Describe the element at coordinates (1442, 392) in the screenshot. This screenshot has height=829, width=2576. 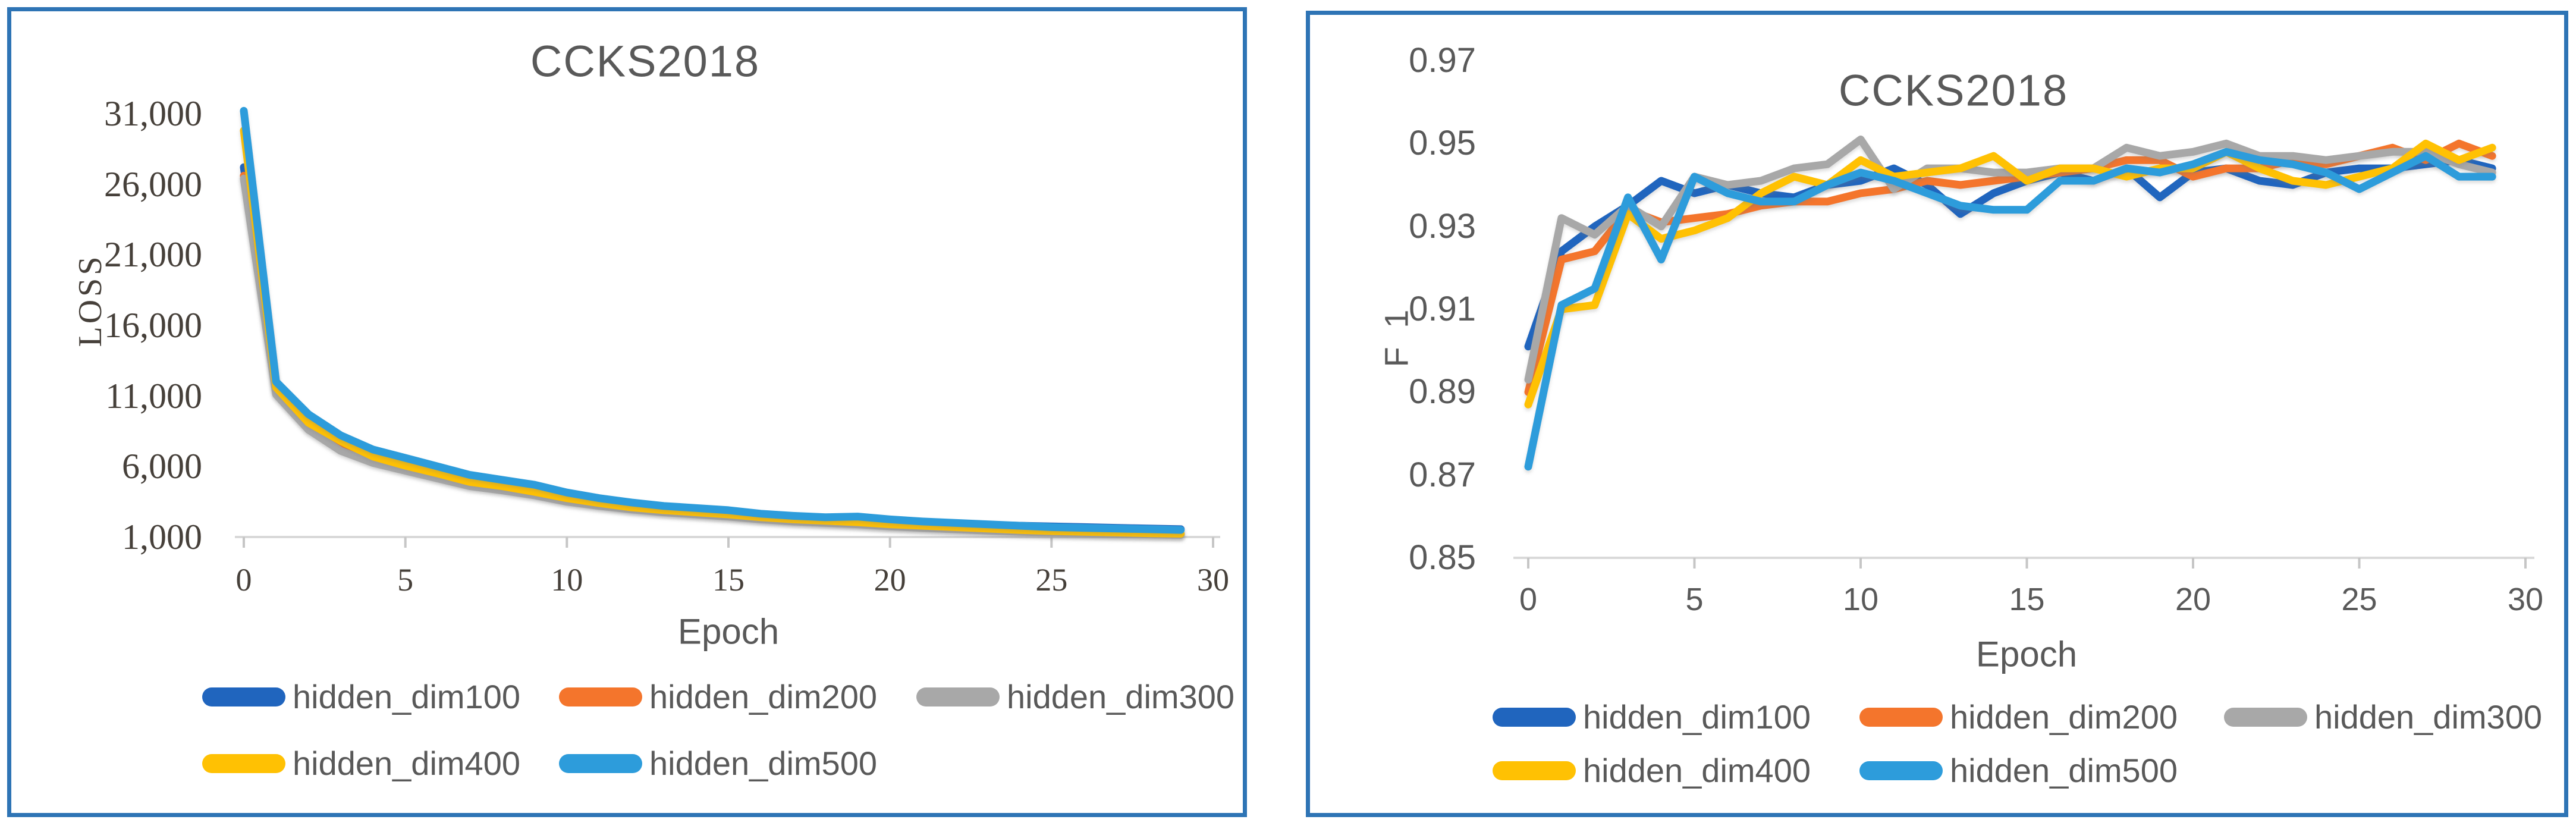
I see `y-tick-label: 0.89` at that location.